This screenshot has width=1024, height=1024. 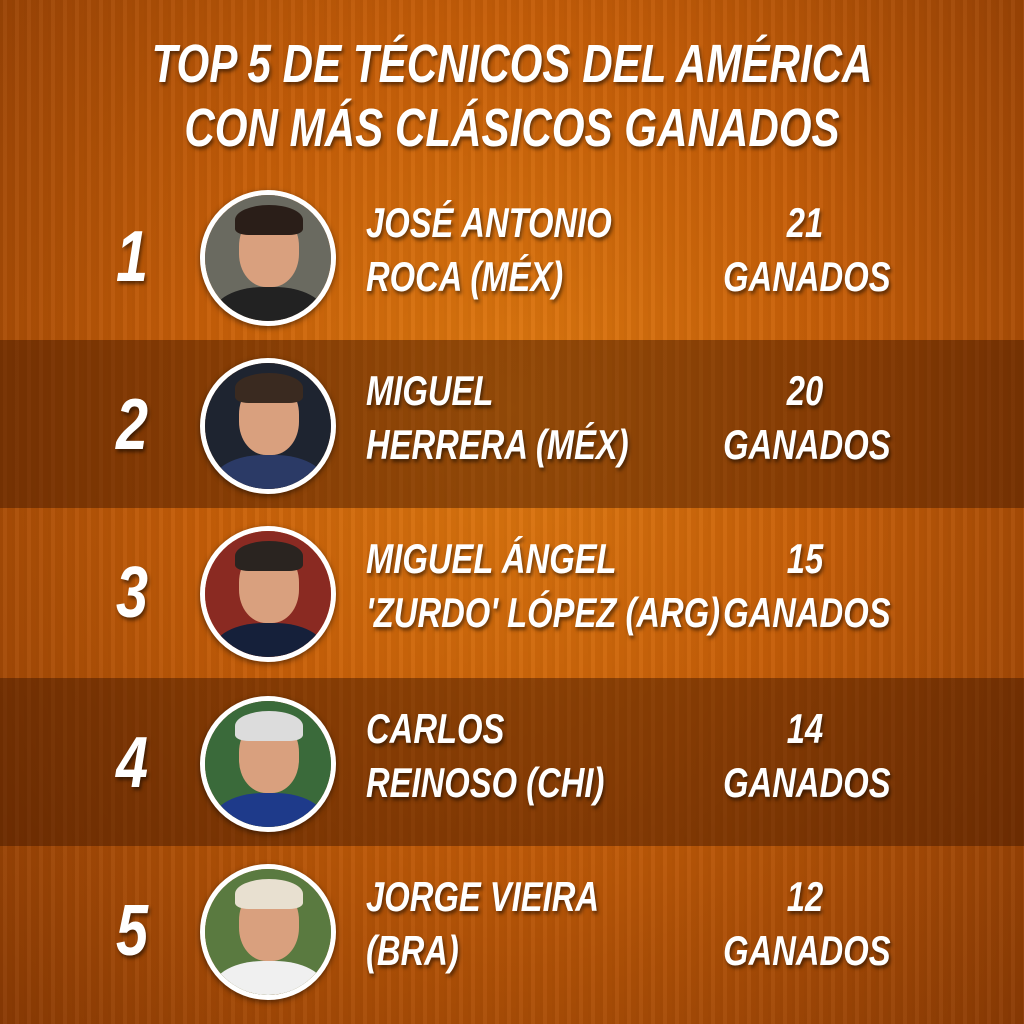 I want to click on coach-name-line-2: REINOSO (CHI), so click(x=485, y=782).